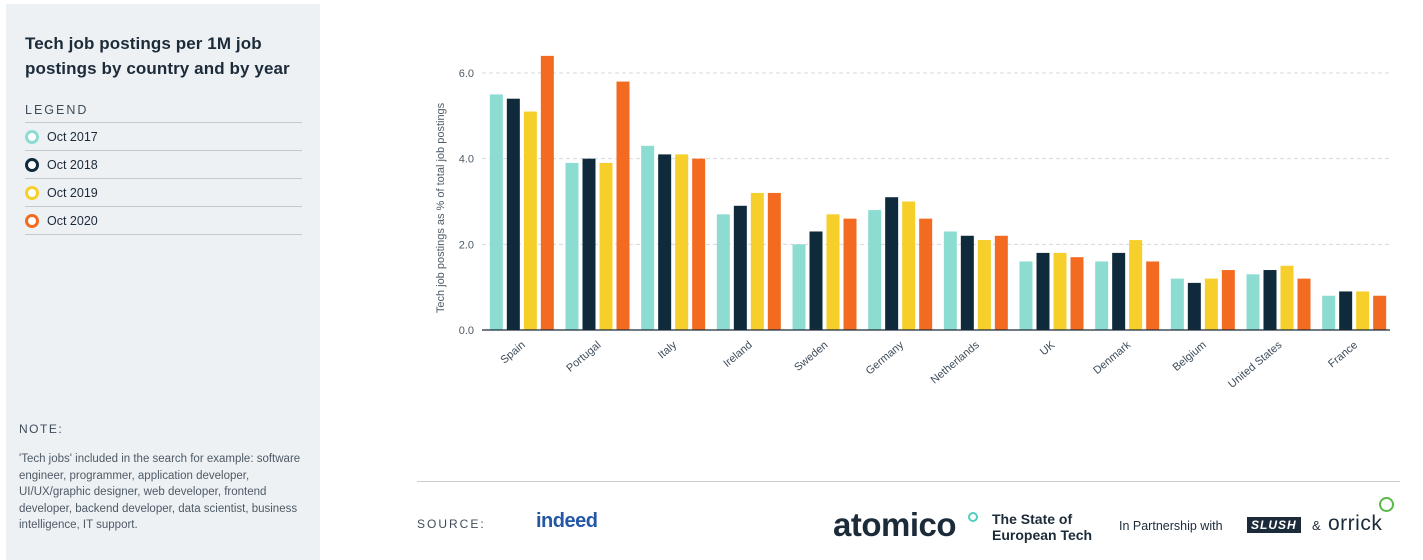 Image resolution: width=1423 pixels, height=560 pixels. I want to click on x-tick-label: Italy, so click(668, 350).